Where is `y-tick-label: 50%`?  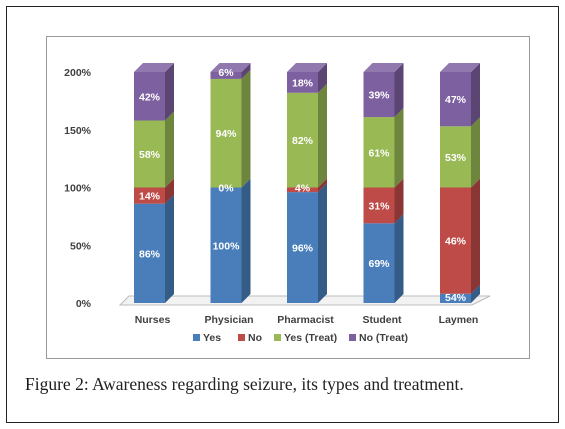
y-tick-label: 50% is located at coordinates (81, 246).